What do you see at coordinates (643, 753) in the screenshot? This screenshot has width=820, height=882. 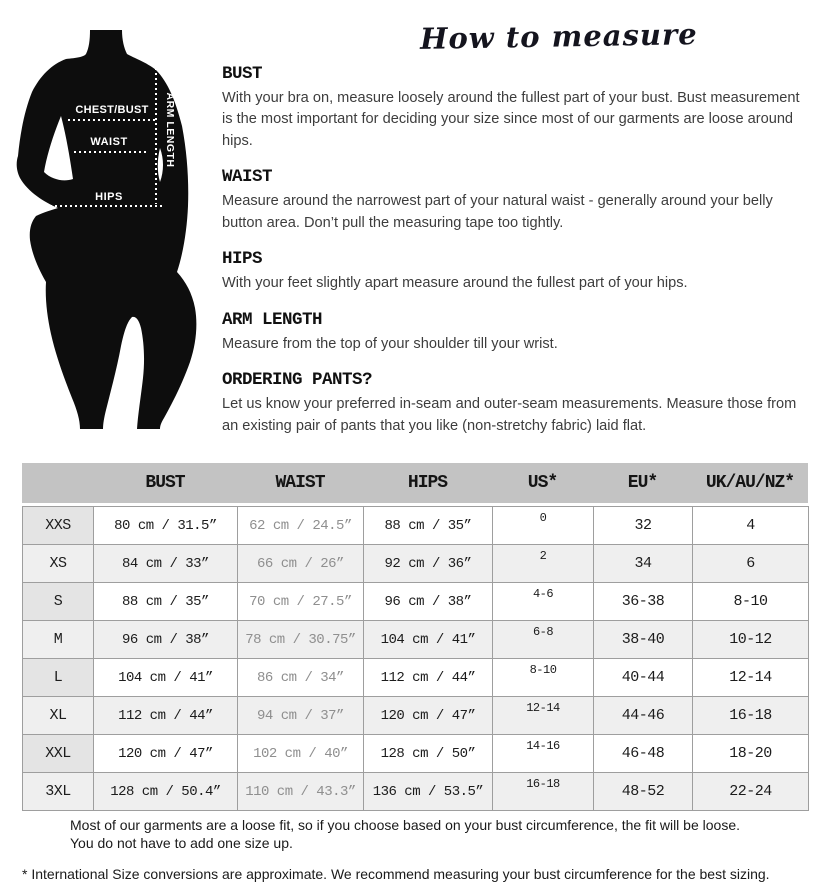 I see `eu-cell: 46-48` at bounding box center [643, 753].